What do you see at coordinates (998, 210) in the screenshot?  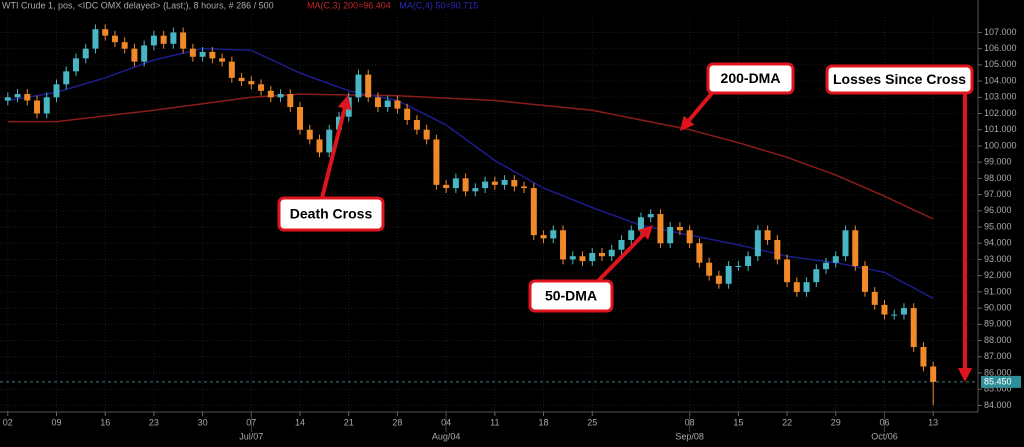 I see `y-tick-label: 96.000` at bounding box center [998, 210].